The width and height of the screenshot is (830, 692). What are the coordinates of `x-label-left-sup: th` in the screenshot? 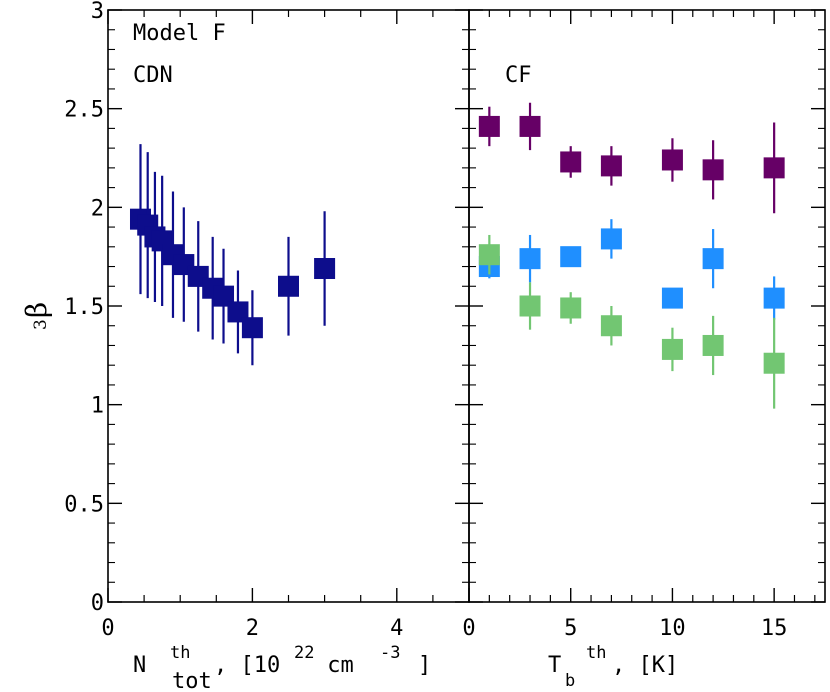 It's located at (180, 653).